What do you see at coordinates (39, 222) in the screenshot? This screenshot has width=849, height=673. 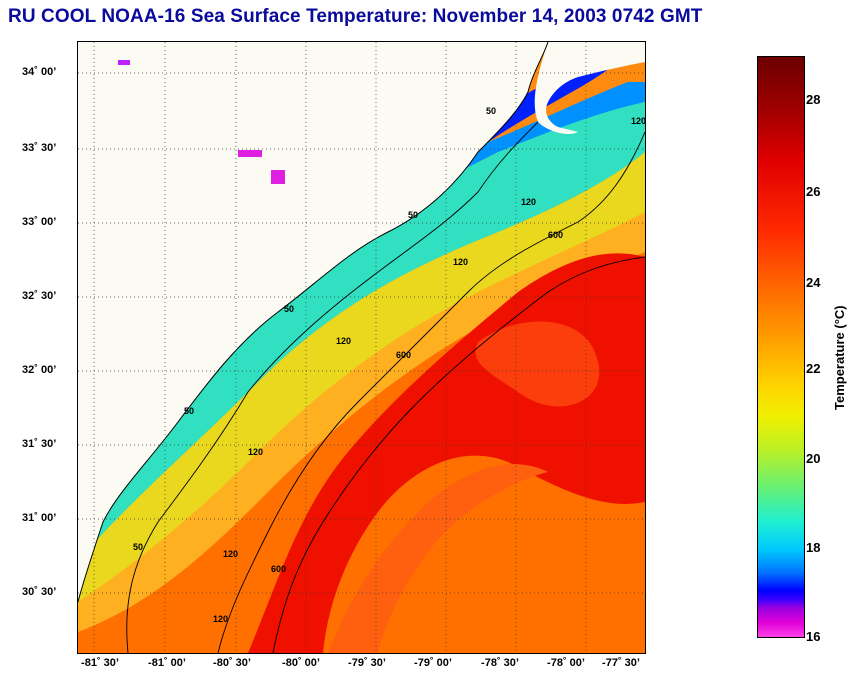 I see `lat-label: 33˚ 00’` at bounding box center [39, 222].